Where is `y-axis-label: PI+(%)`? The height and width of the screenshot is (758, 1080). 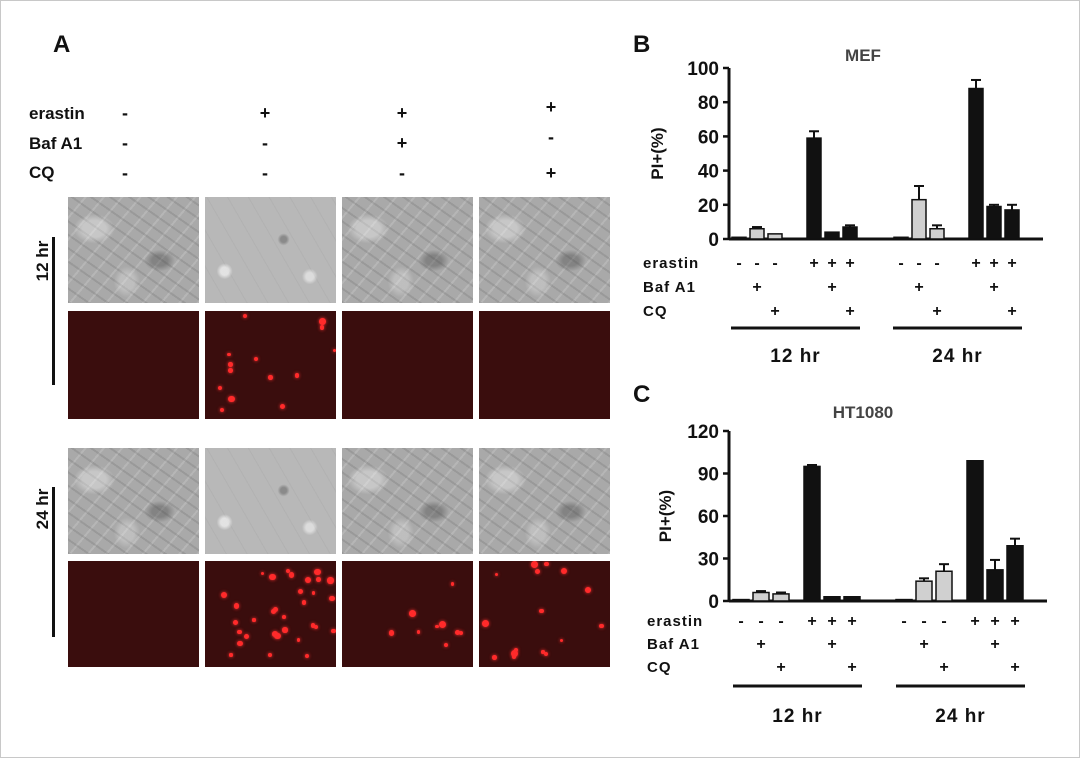
y-axis-label: PI+(%) is located at coordinates (657, 153).